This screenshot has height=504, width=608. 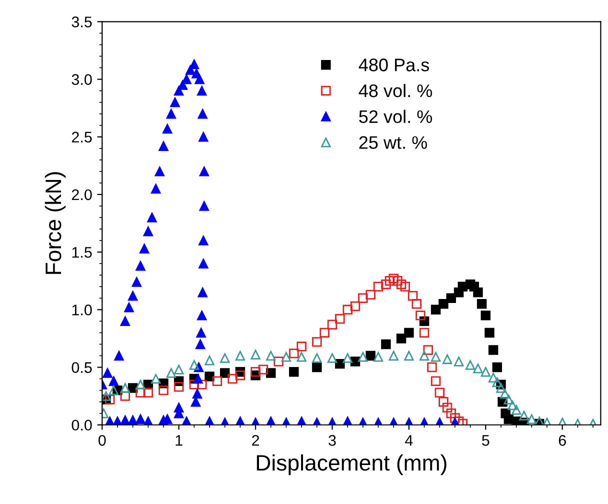 I want to click on y-tick-label: 0.0, so click(x=82, y=425).